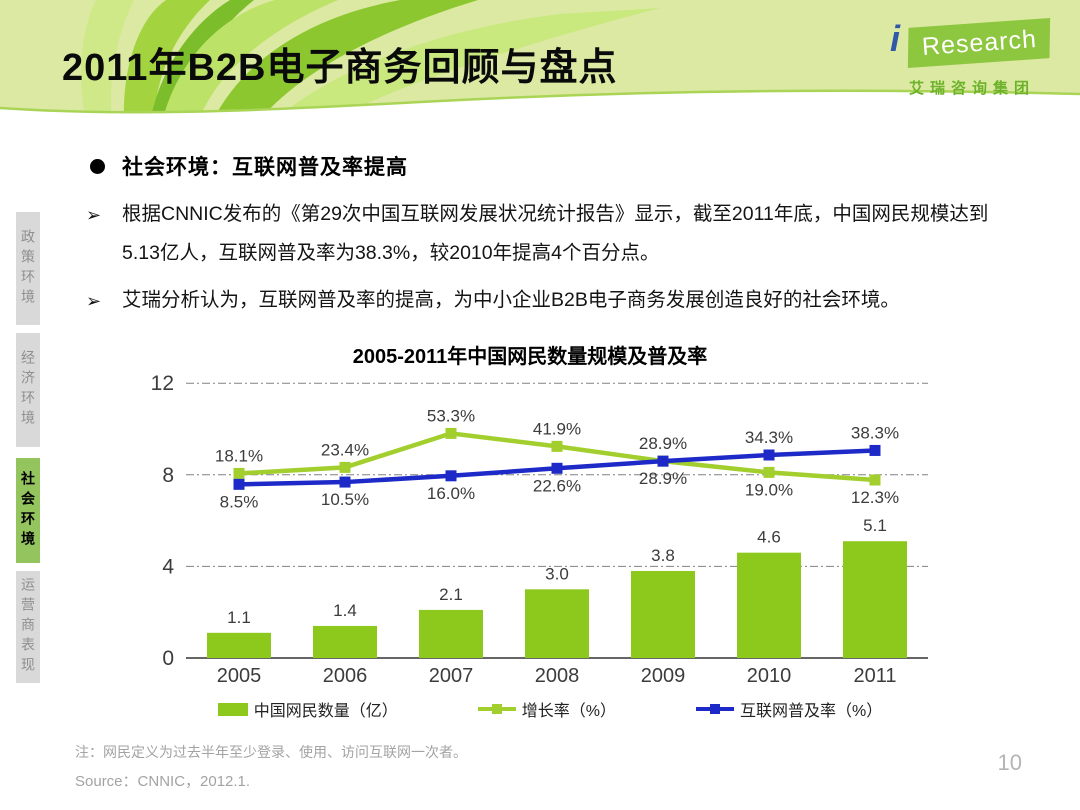 The image size is (1080, 810). I want to click on year-label: 2011, so click(874, 676).